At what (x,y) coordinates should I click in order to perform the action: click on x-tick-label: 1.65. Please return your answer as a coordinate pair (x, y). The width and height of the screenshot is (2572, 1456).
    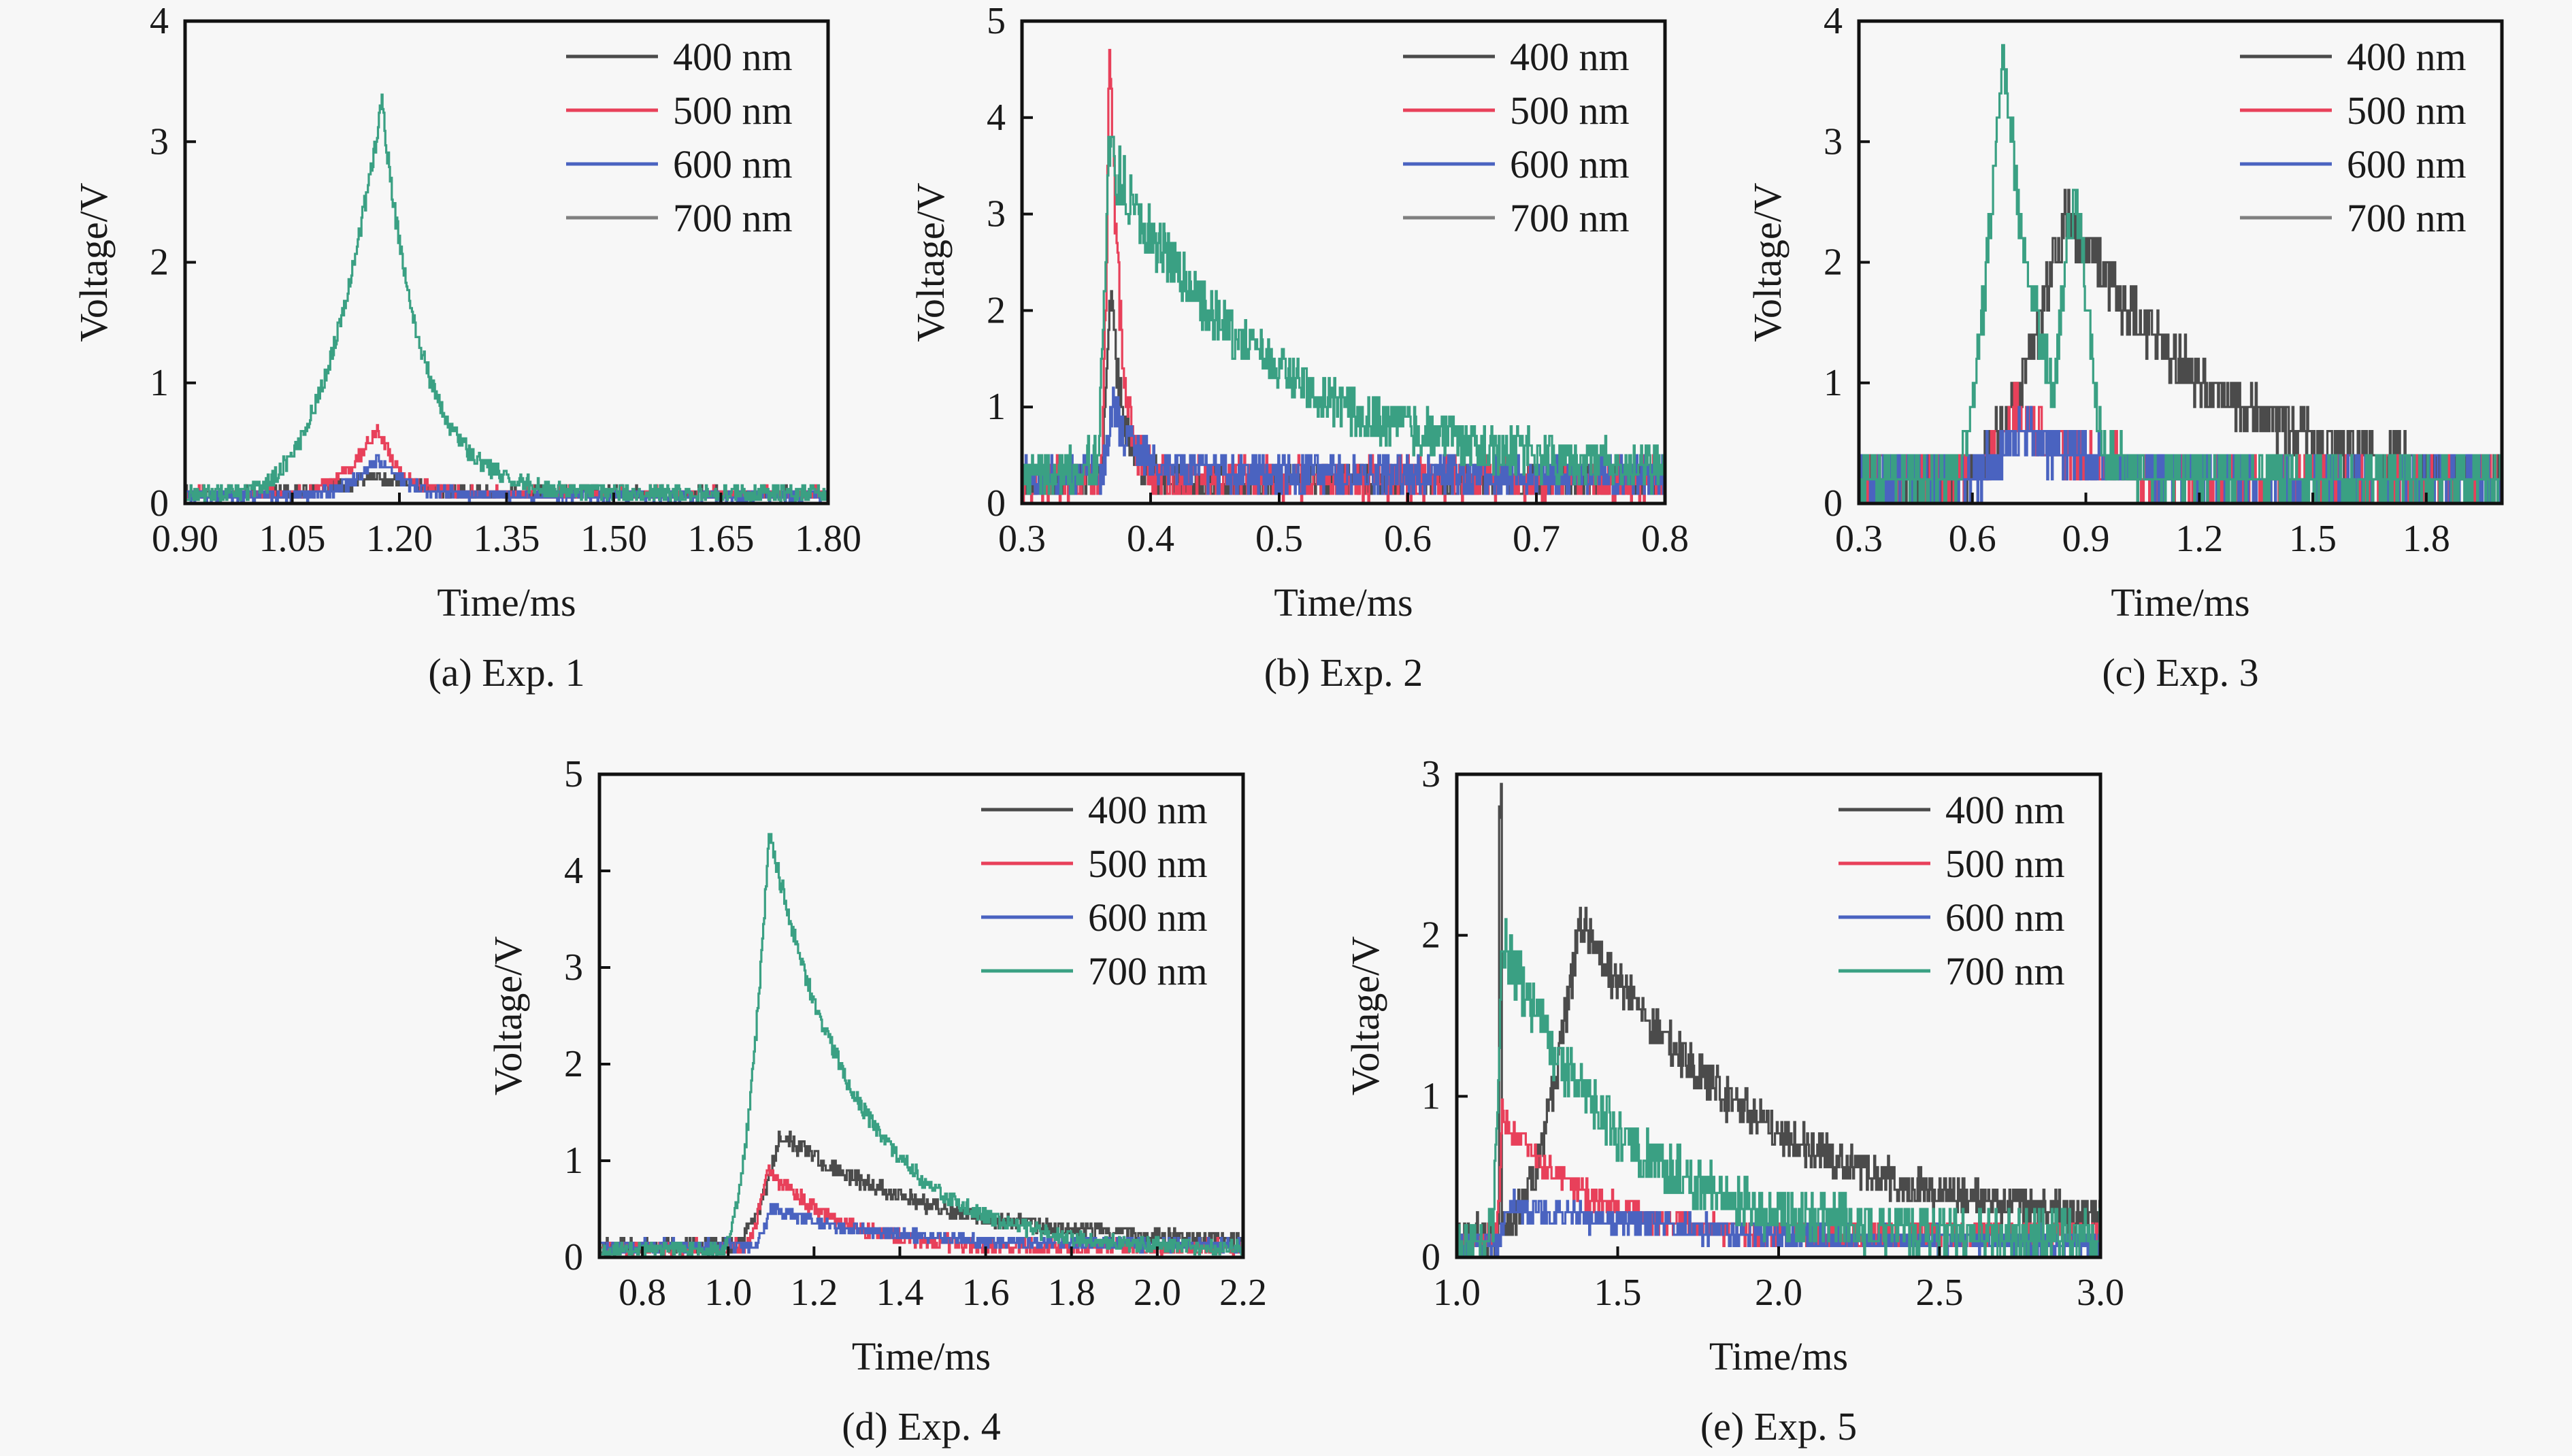
    Looking at the image, I should click on (721, 539).